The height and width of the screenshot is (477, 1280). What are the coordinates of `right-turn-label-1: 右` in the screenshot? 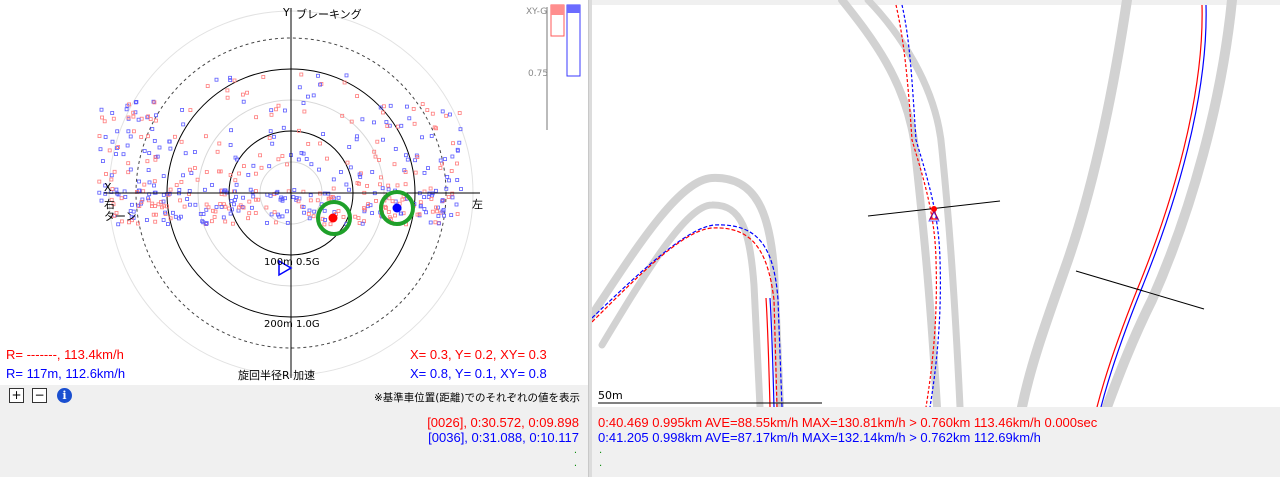 It's located at (109, 204).